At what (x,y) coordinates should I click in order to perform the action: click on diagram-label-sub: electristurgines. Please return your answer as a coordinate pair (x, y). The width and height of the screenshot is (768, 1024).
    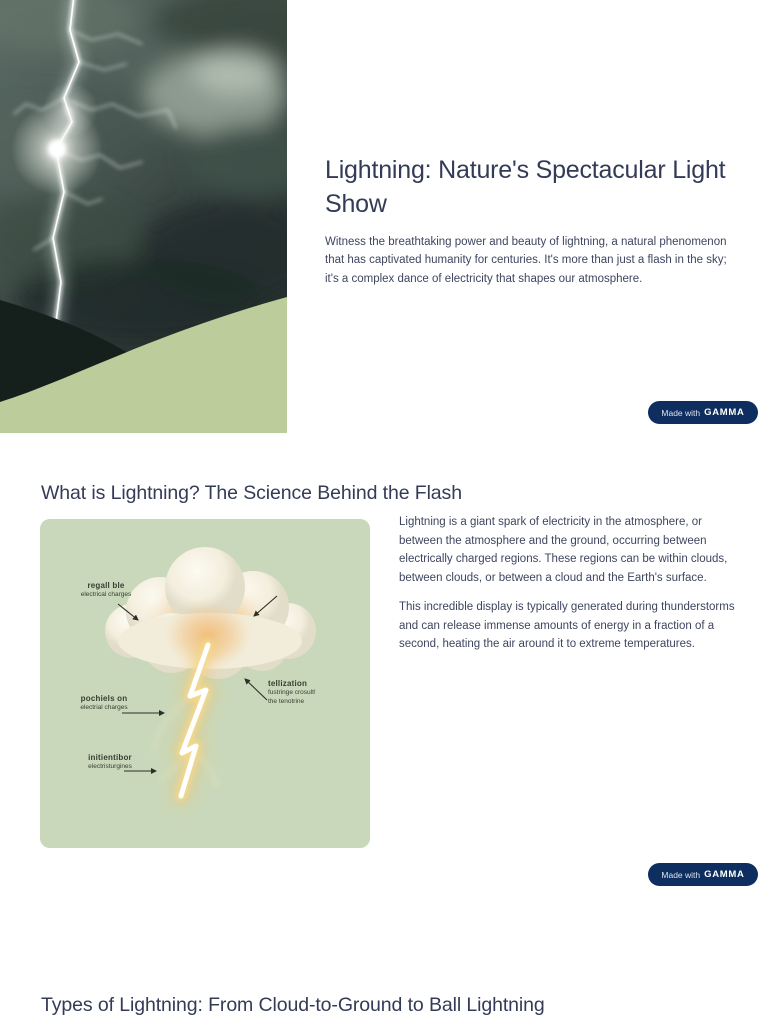
    Looking at the image, I should click on (110, 766).